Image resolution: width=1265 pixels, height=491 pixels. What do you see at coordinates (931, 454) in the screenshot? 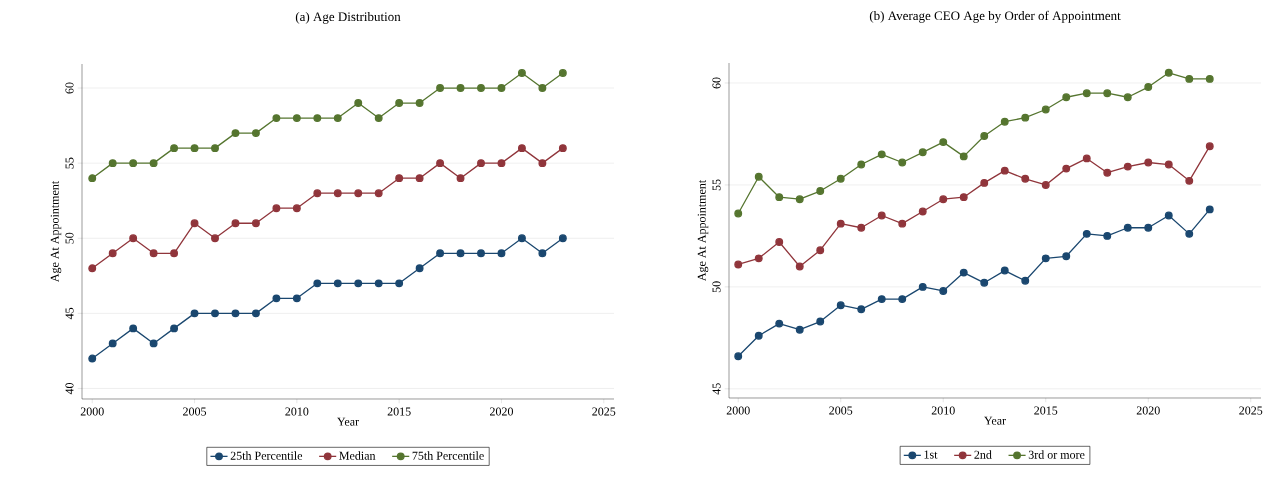
I see `legend-label: 1st` at bounding box center [931, 454].